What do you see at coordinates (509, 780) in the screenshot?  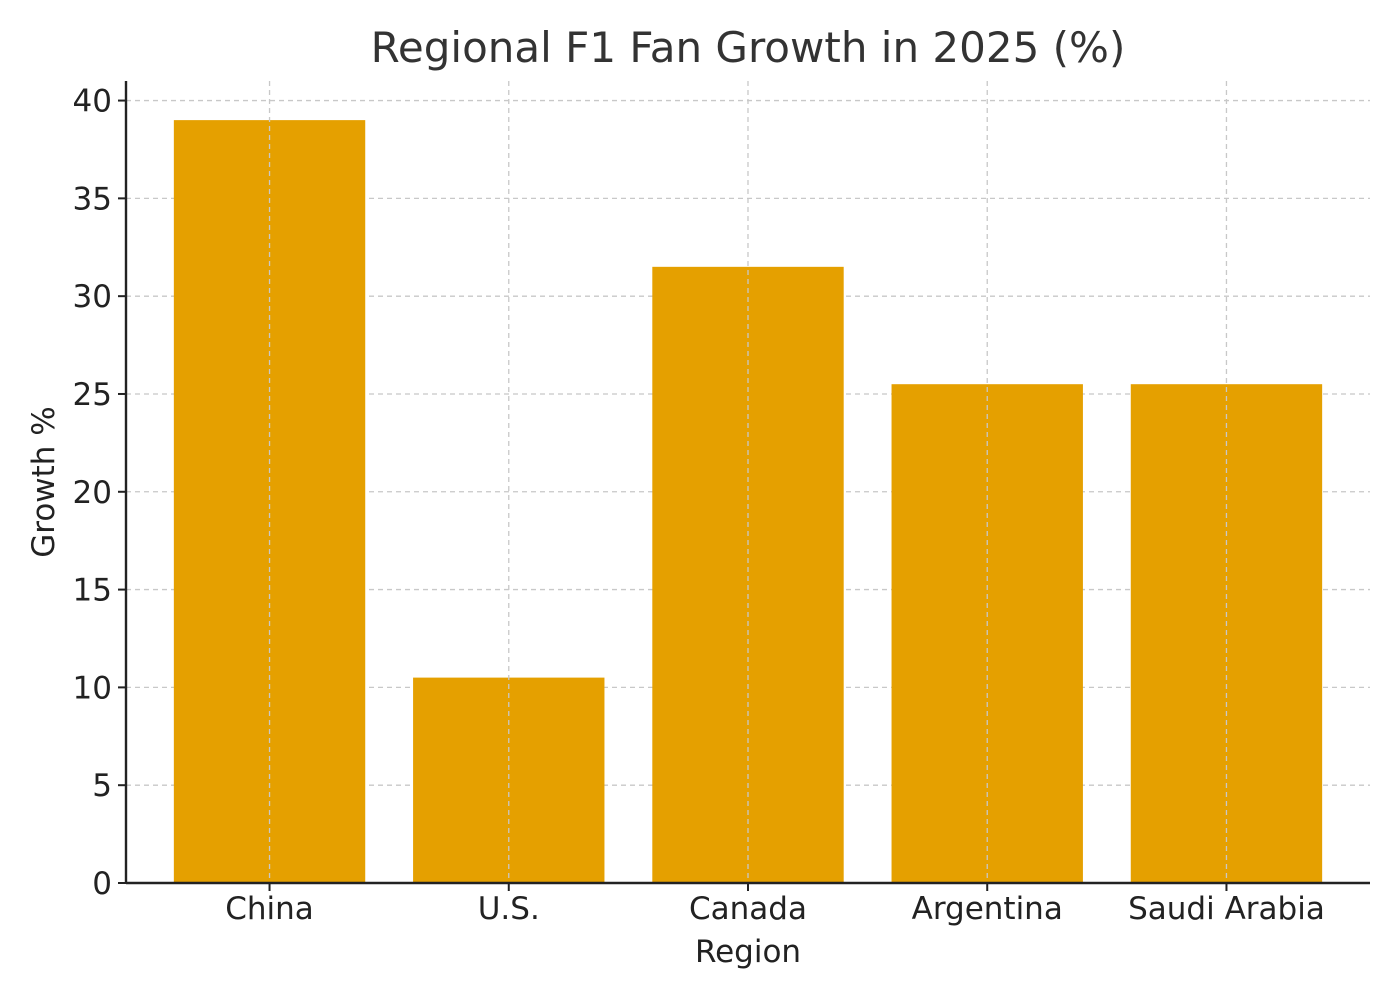 I see `bar-u-s` at bounding box center [509, 780].